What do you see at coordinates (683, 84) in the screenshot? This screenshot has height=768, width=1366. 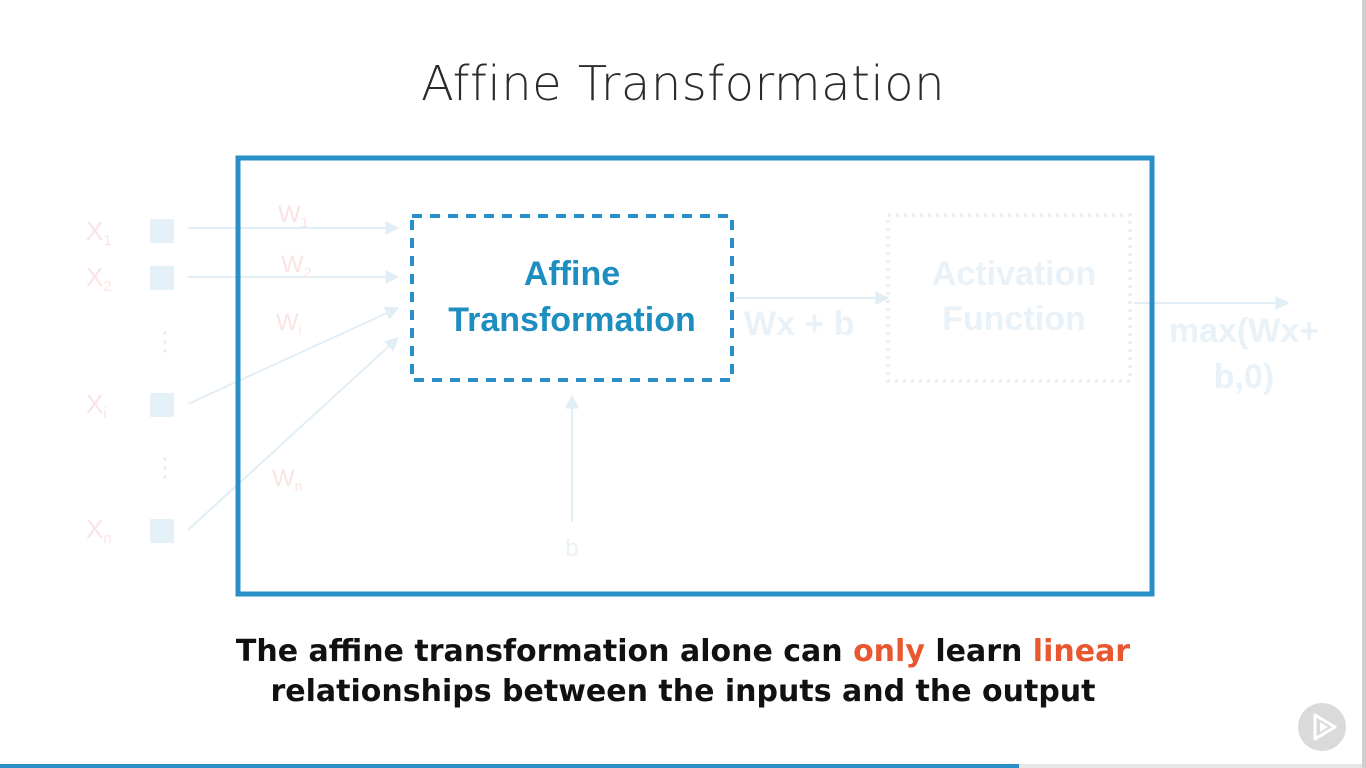 I see `slide-title: Affine Transformation` at bounding box center [683, 84].